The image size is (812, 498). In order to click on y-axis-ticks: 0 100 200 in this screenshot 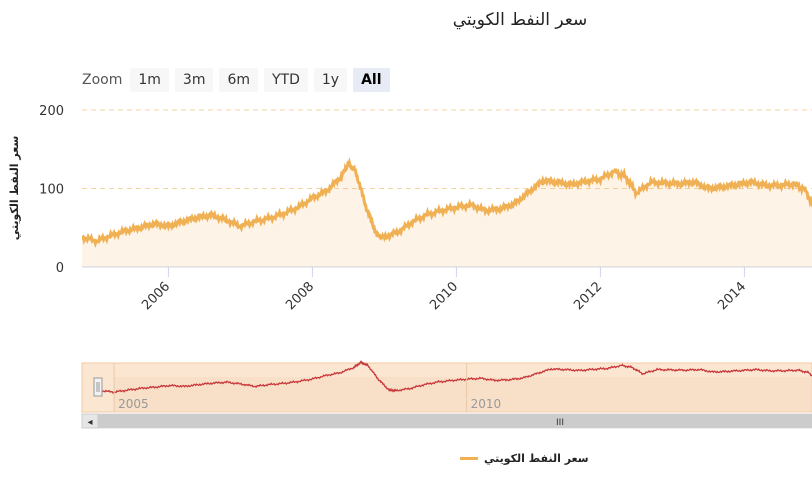, I will do `click(51, 190)`.